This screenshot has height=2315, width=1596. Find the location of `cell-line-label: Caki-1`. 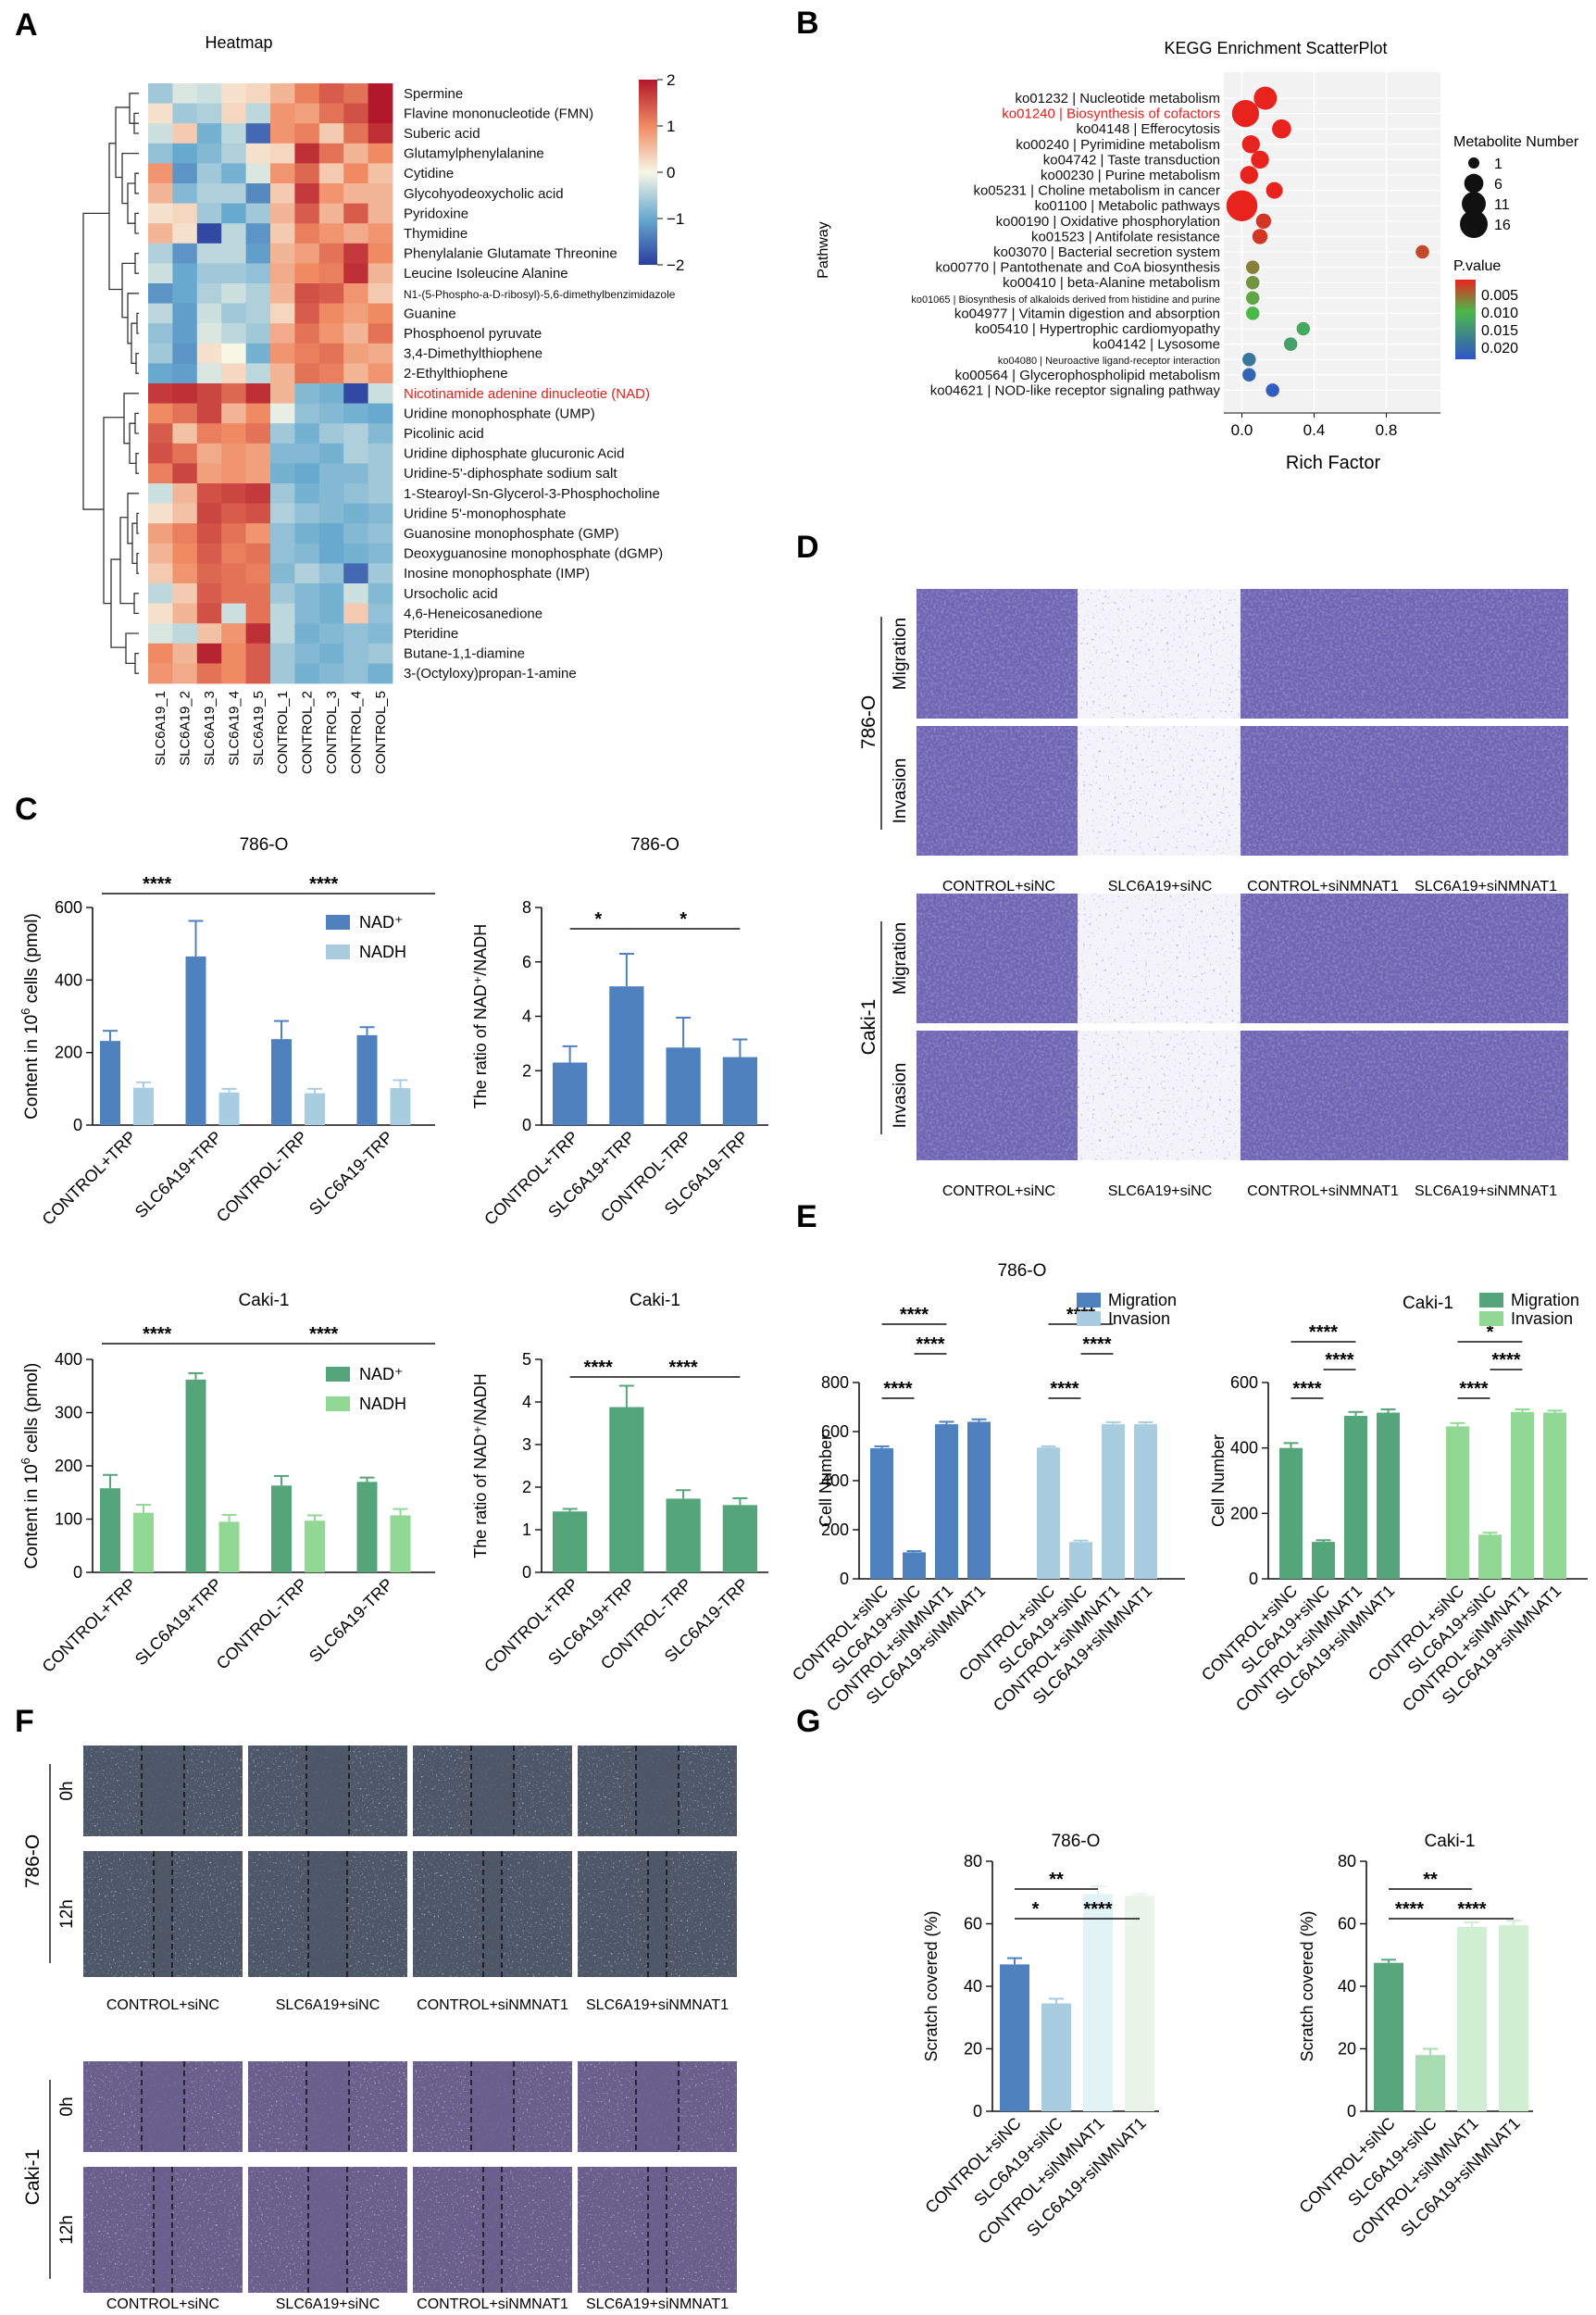

cell-line-label: Caki-1 is located at coordinates (868, 1027).